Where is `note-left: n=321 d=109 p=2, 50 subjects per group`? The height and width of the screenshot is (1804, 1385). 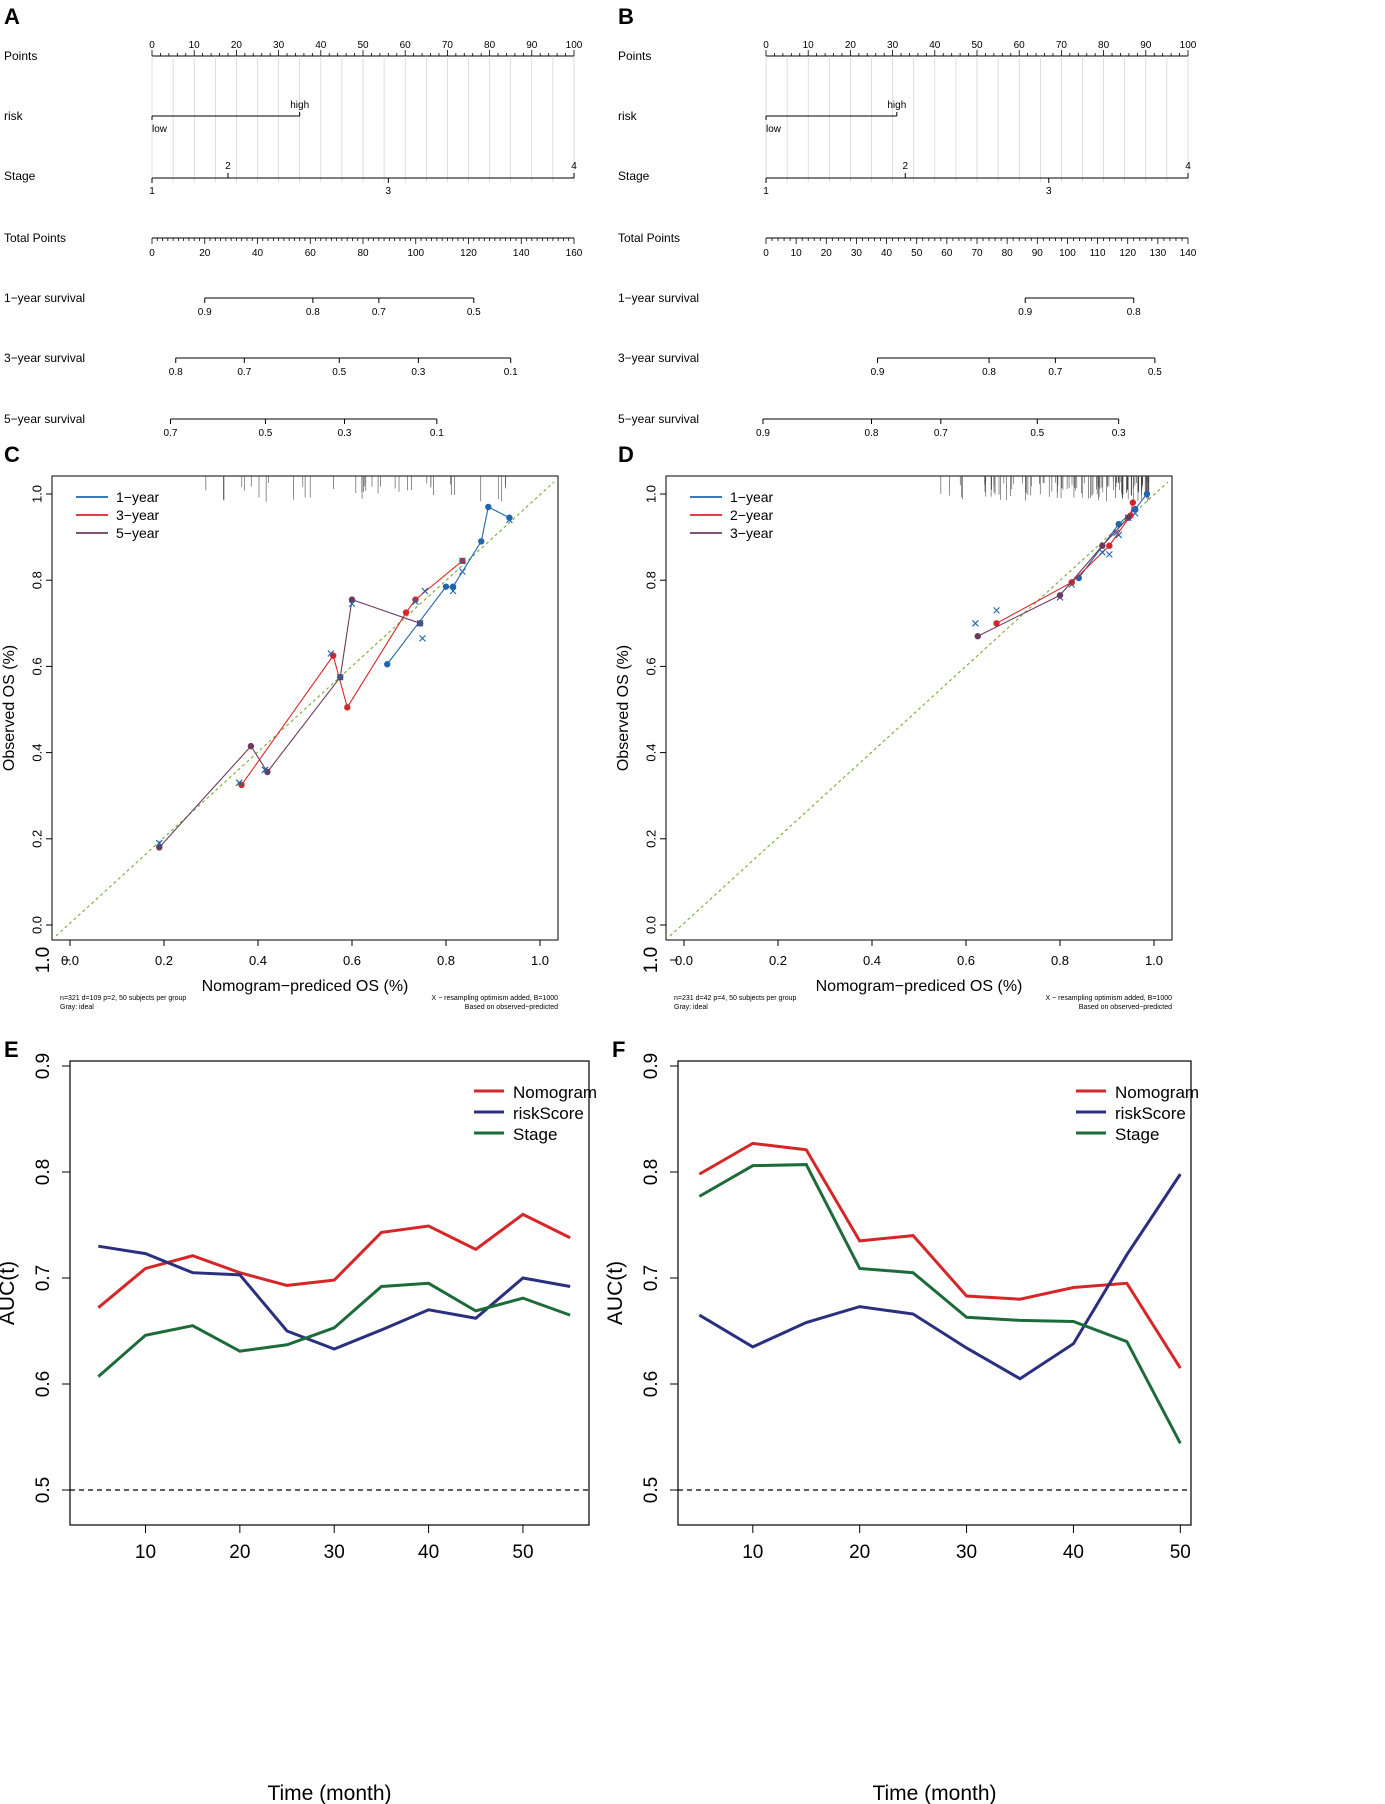
note-left: n=321 d=109 p=2, 50 subjects per group is located at coordinates (123, 998).